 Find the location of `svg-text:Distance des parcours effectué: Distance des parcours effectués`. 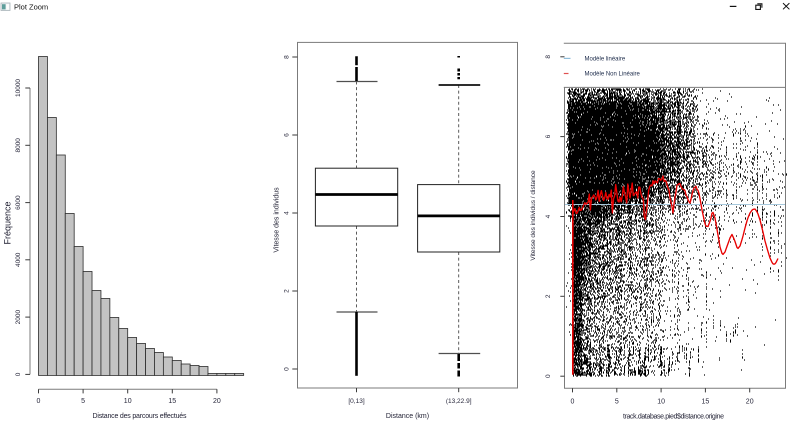

svg-text:Distance des parcours effectué: Distance des parcours effectués is located at coordinates (140, 416).